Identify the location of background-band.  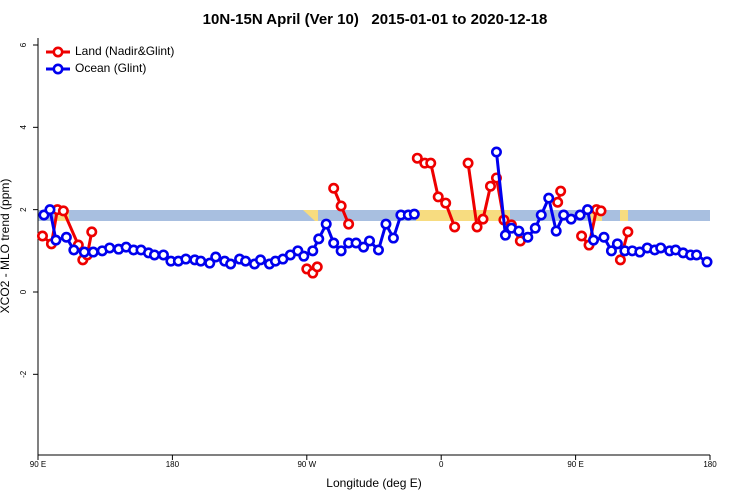
(374, 215).